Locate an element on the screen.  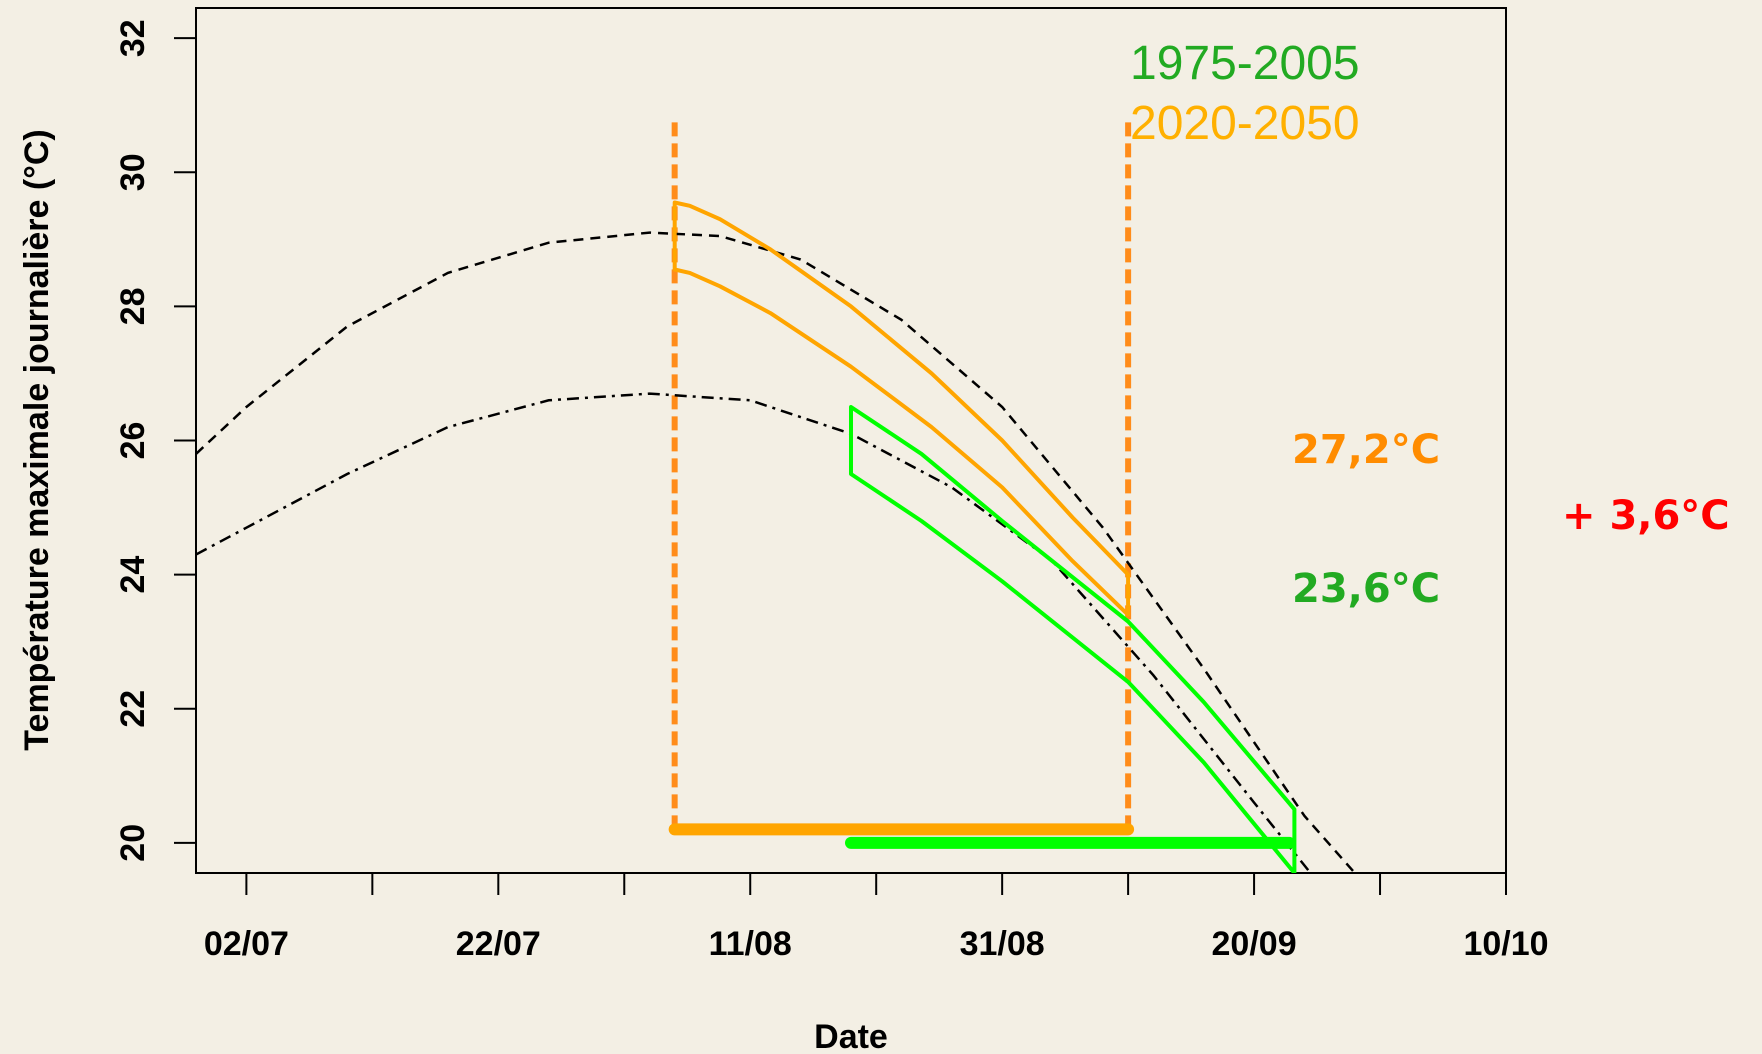
x-tick-label: 22/07 is located at coordinates (498, 944).